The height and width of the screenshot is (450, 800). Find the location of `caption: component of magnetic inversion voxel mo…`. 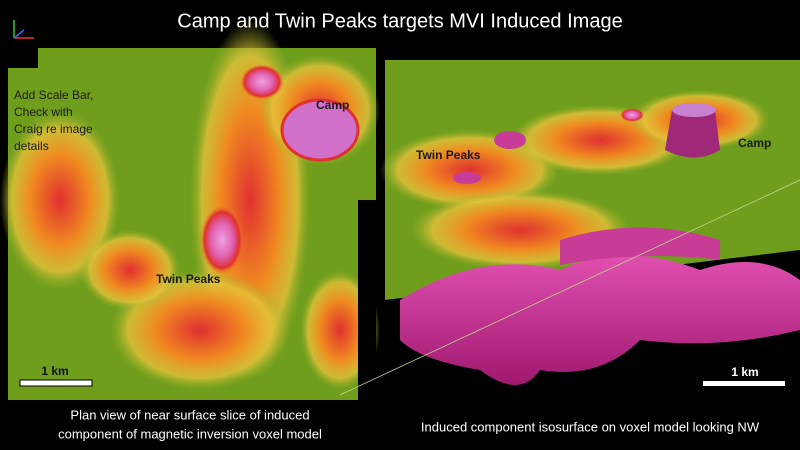

caption: component of magnetic inversion voxel mo… is located at coordinates (190, 433).